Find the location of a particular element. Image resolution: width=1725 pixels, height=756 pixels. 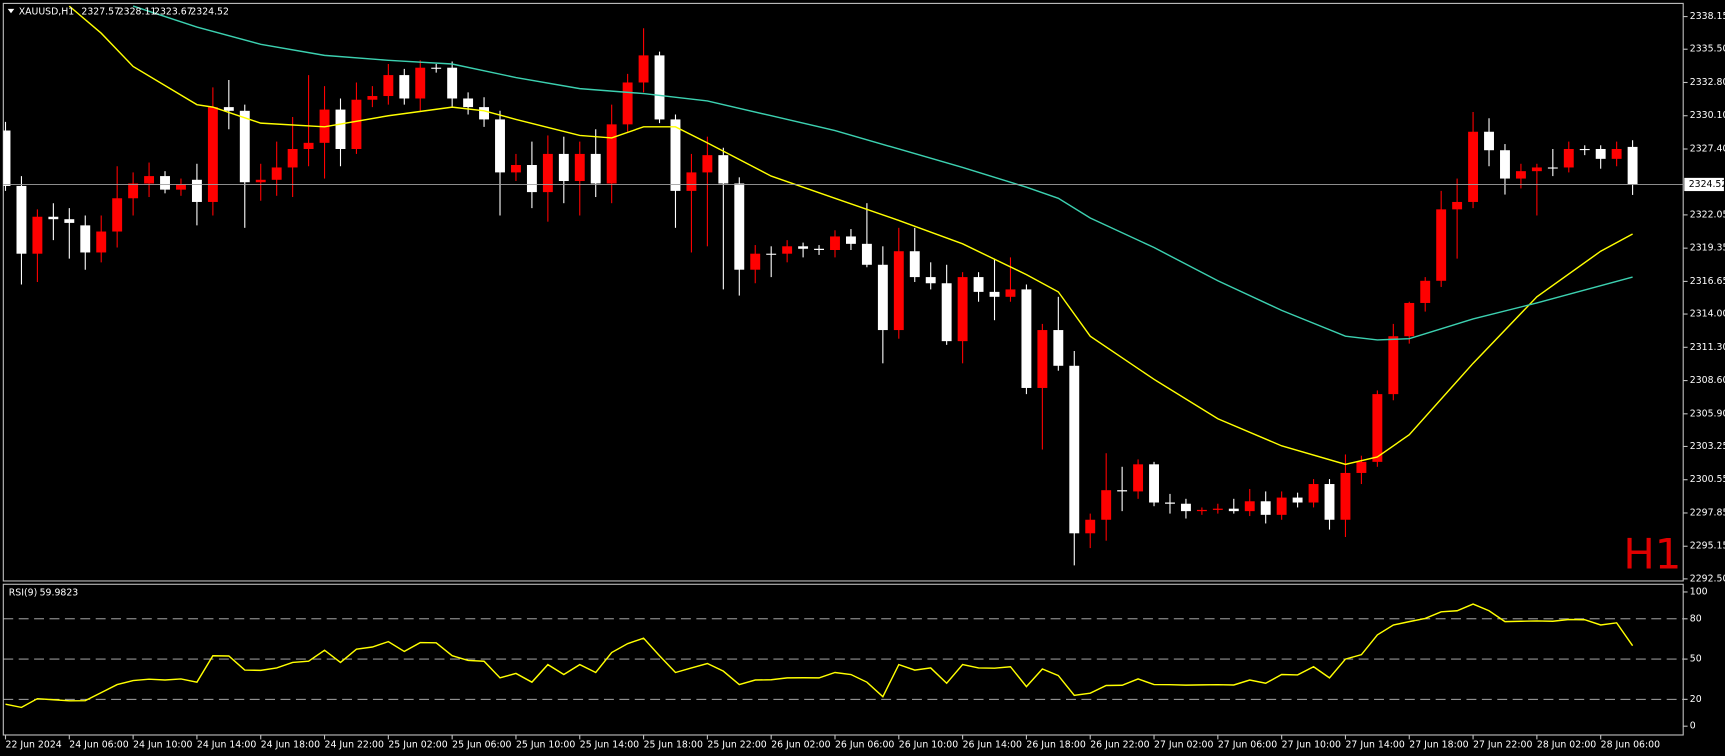

y-tick-label: 2322.05 is located at coordinates (1707, 214).